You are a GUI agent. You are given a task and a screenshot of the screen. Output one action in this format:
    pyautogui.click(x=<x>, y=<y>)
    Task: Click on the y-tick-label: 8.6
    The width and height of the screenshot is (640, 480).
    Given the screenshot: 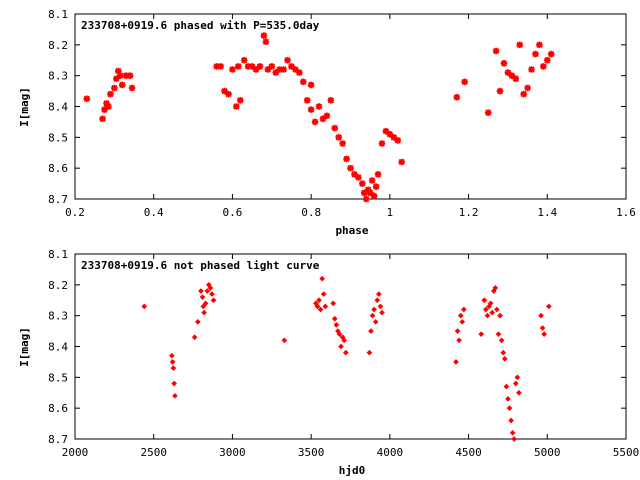 What is the action you would take?
    pyautogui.click(x=58, y=408)
    